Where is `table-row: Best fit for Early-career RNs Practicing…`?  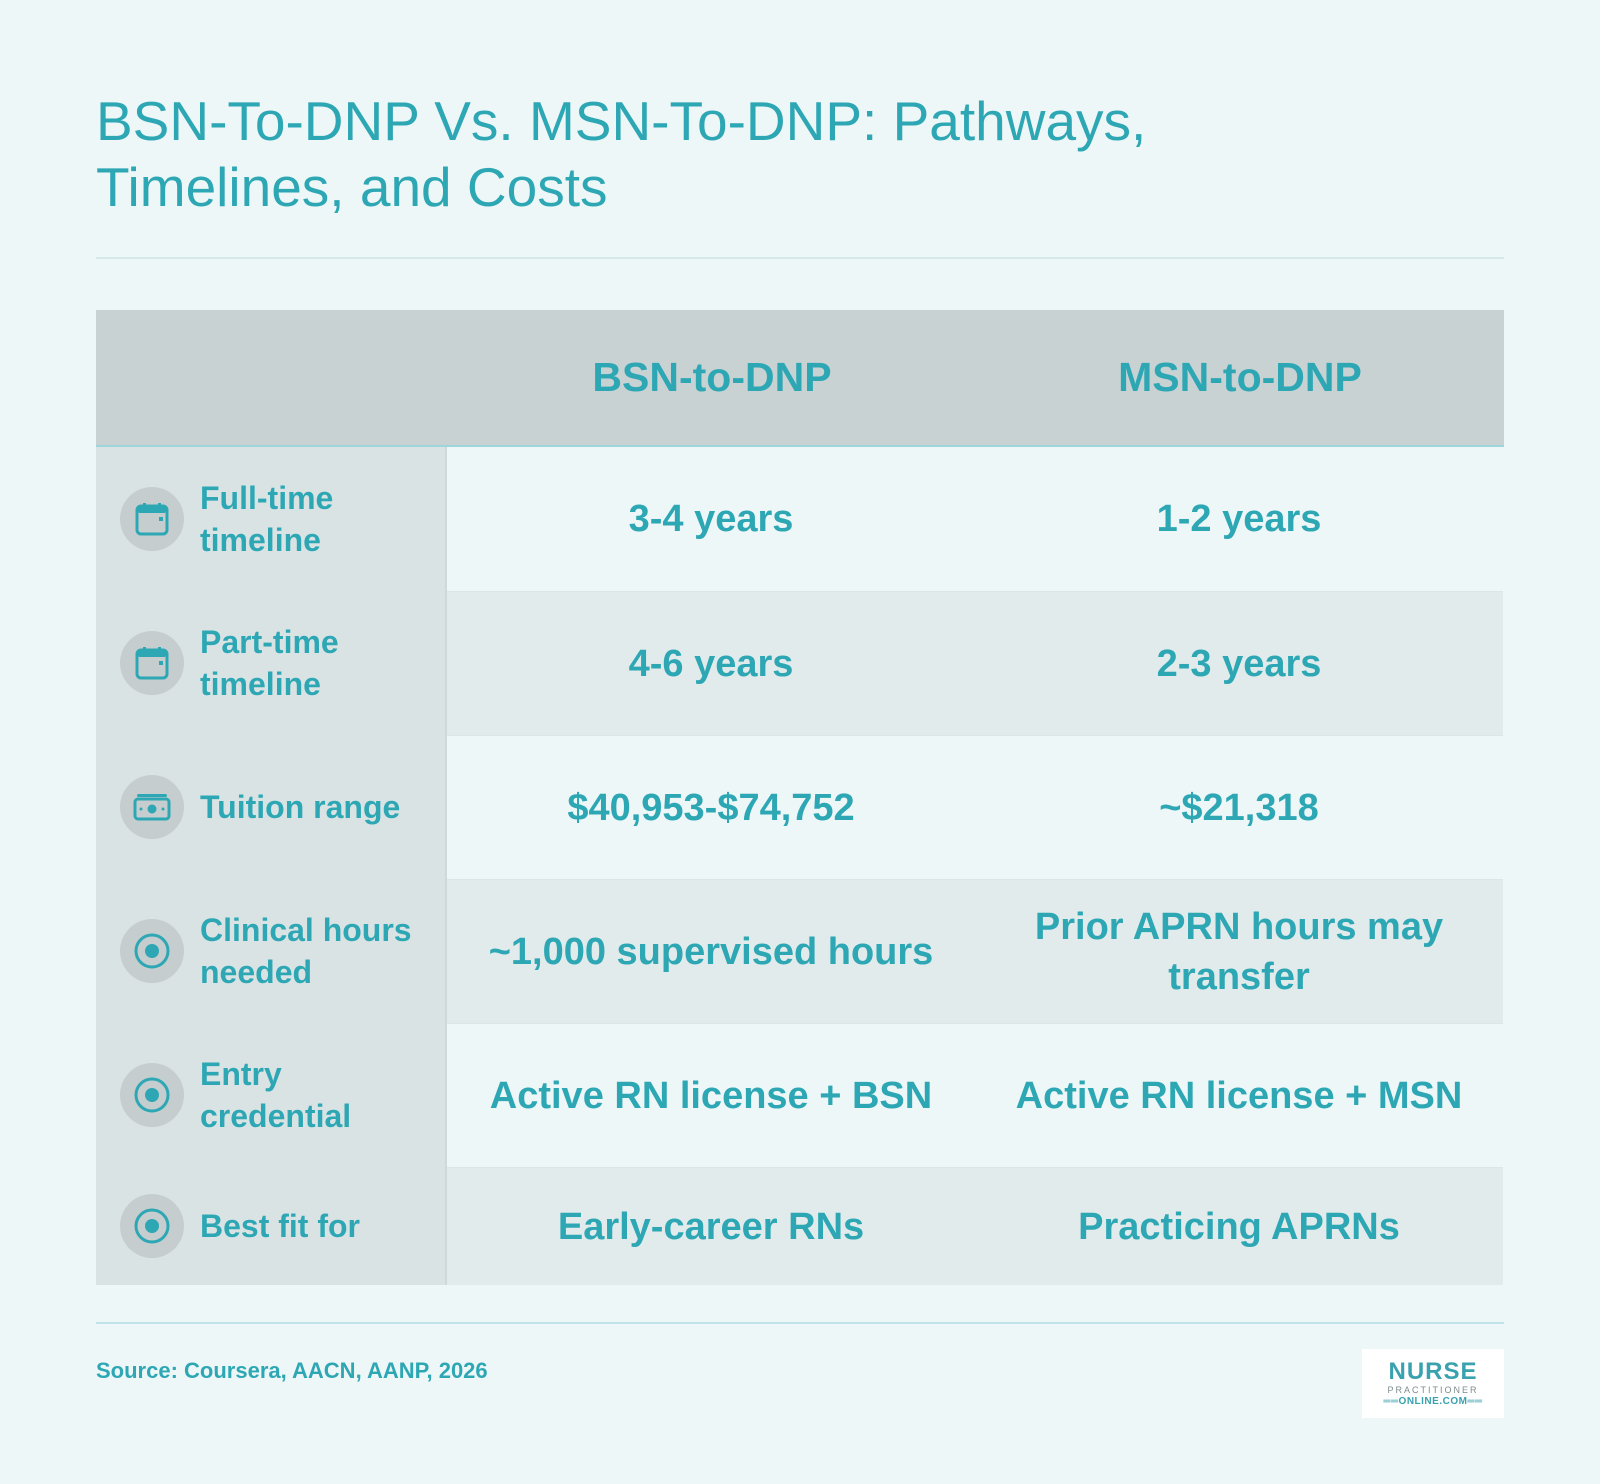
table-row: Best fit for Early-career RNs Practicing… is located at coordinates (800, 1226).